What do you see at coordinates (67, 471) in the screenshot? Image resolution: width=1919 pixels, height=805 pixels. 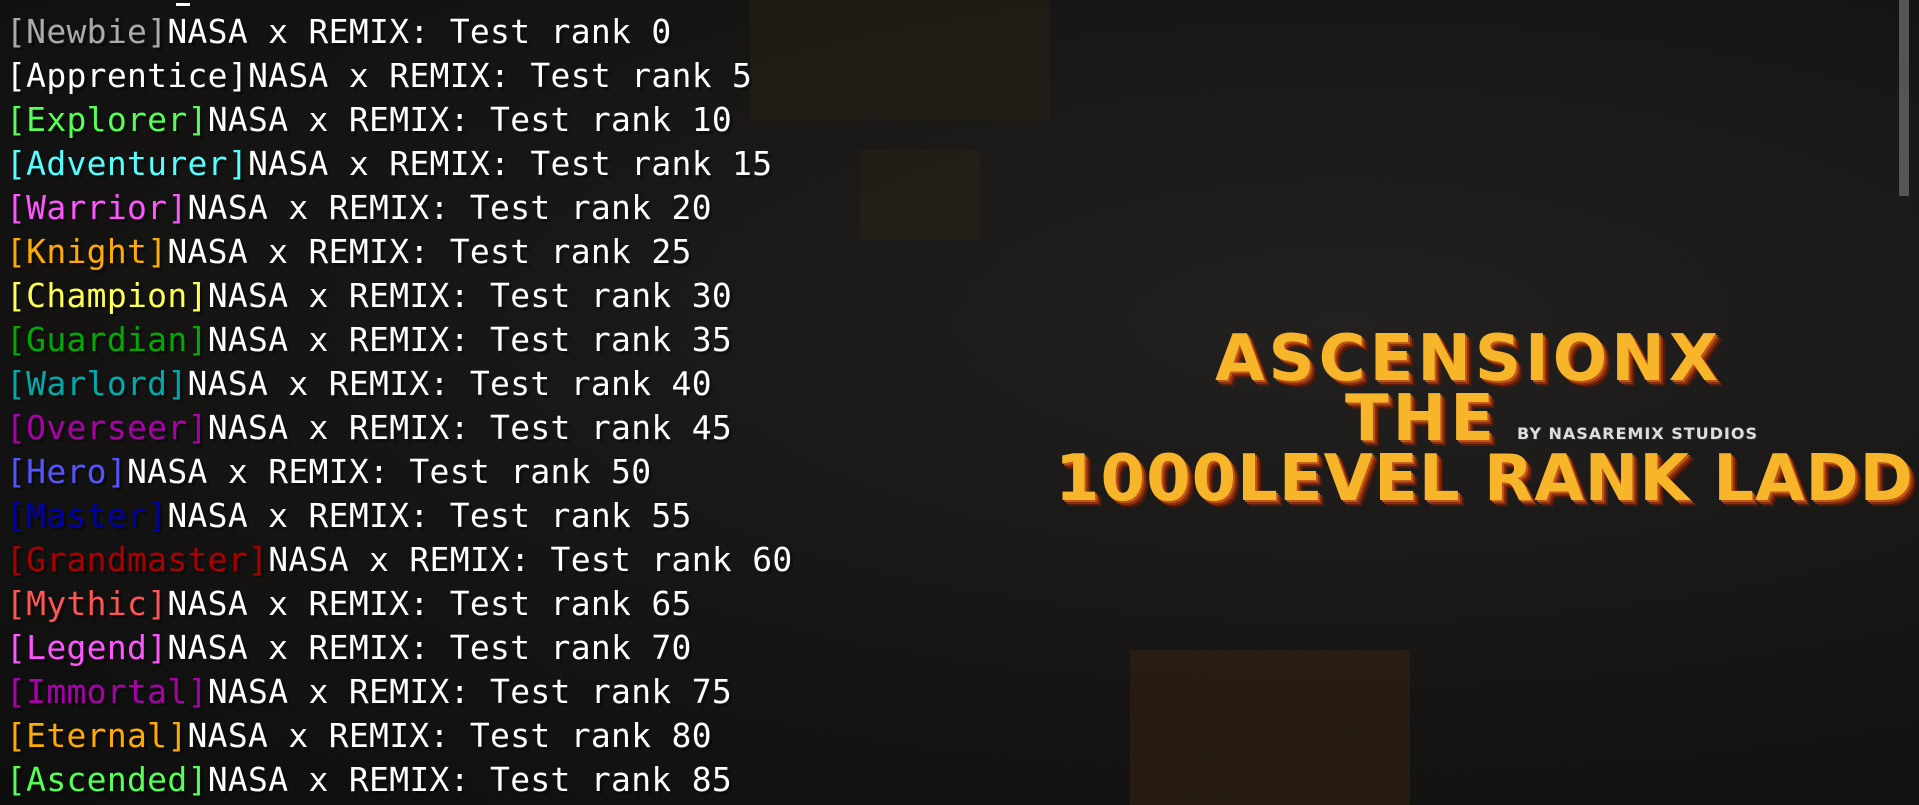 I see `rank-tag: [Hero]` at bounding box center [67, 471].